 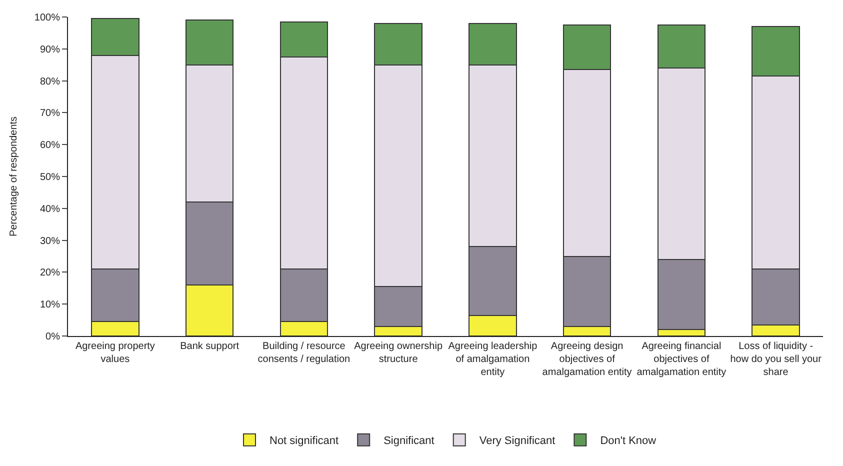 What do you see at coordinates (50, 50) in the screenshot?
I see `y-tick-label: 90%` at bounding box center [50, 50].